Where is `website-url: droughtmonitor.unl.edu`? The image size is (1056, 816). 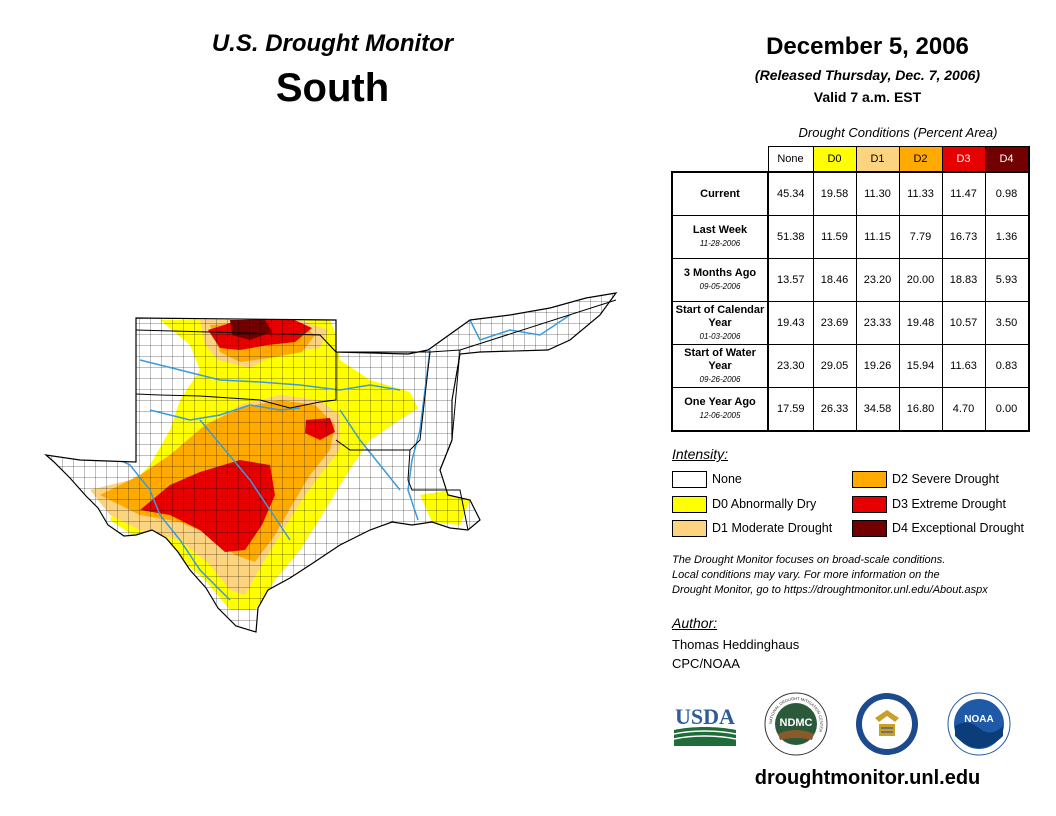
website-url: droughtmonitor.unl.edu is located at coordinates (867, 778).